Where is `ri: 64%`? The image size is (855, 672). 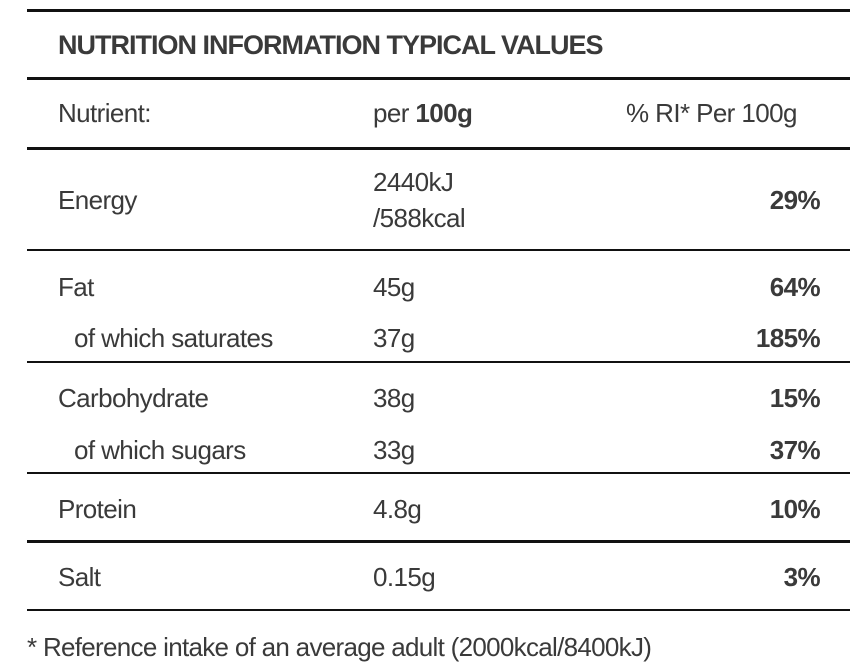
ri: 64% is located at coordinates (795, 287).